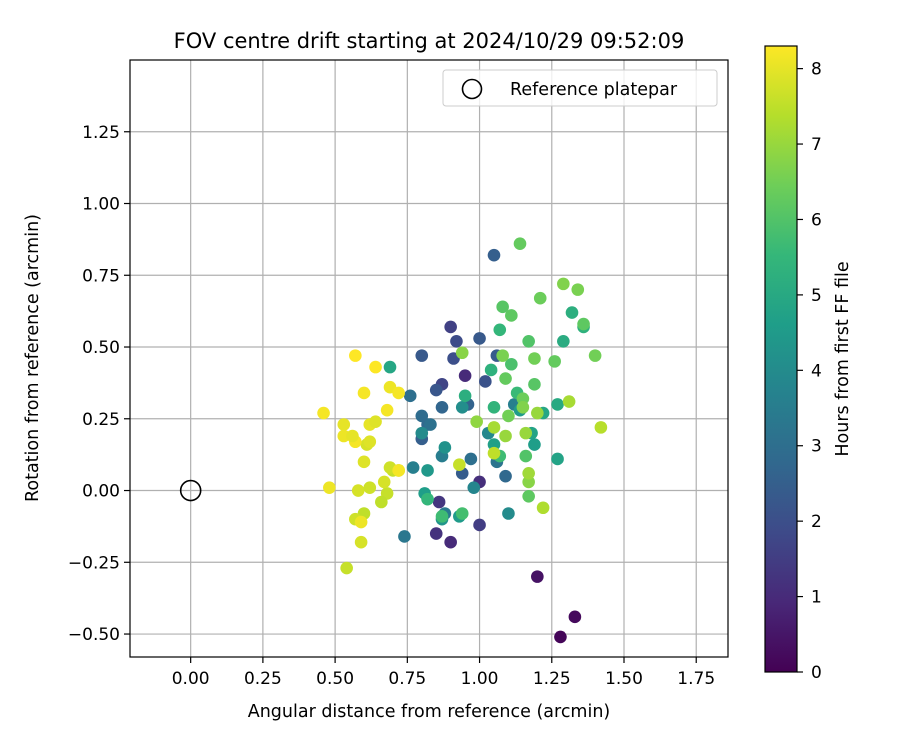  Describe the element at coordinates (809, 371) in the screenshot. I see `colorbar-ticks: 0 1 2 3 4 5 6 7 8` at that location.